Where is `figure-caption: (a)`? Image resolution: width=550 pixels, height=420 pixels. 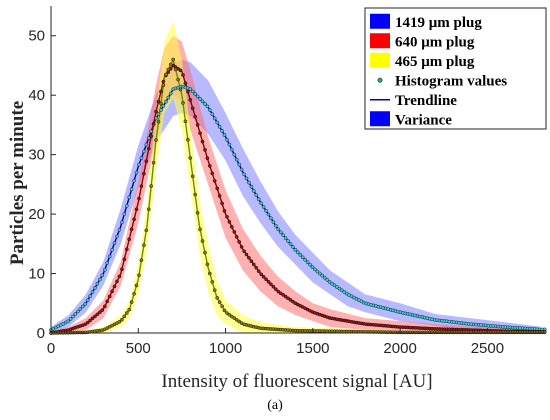
figure-caption: (a) is located at coordinates (275, 405).